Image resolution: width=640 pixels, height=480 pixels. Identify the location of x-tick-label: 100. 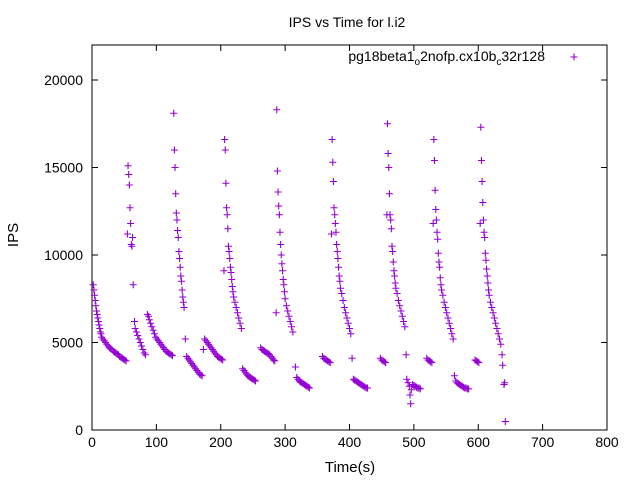
(157, 442).